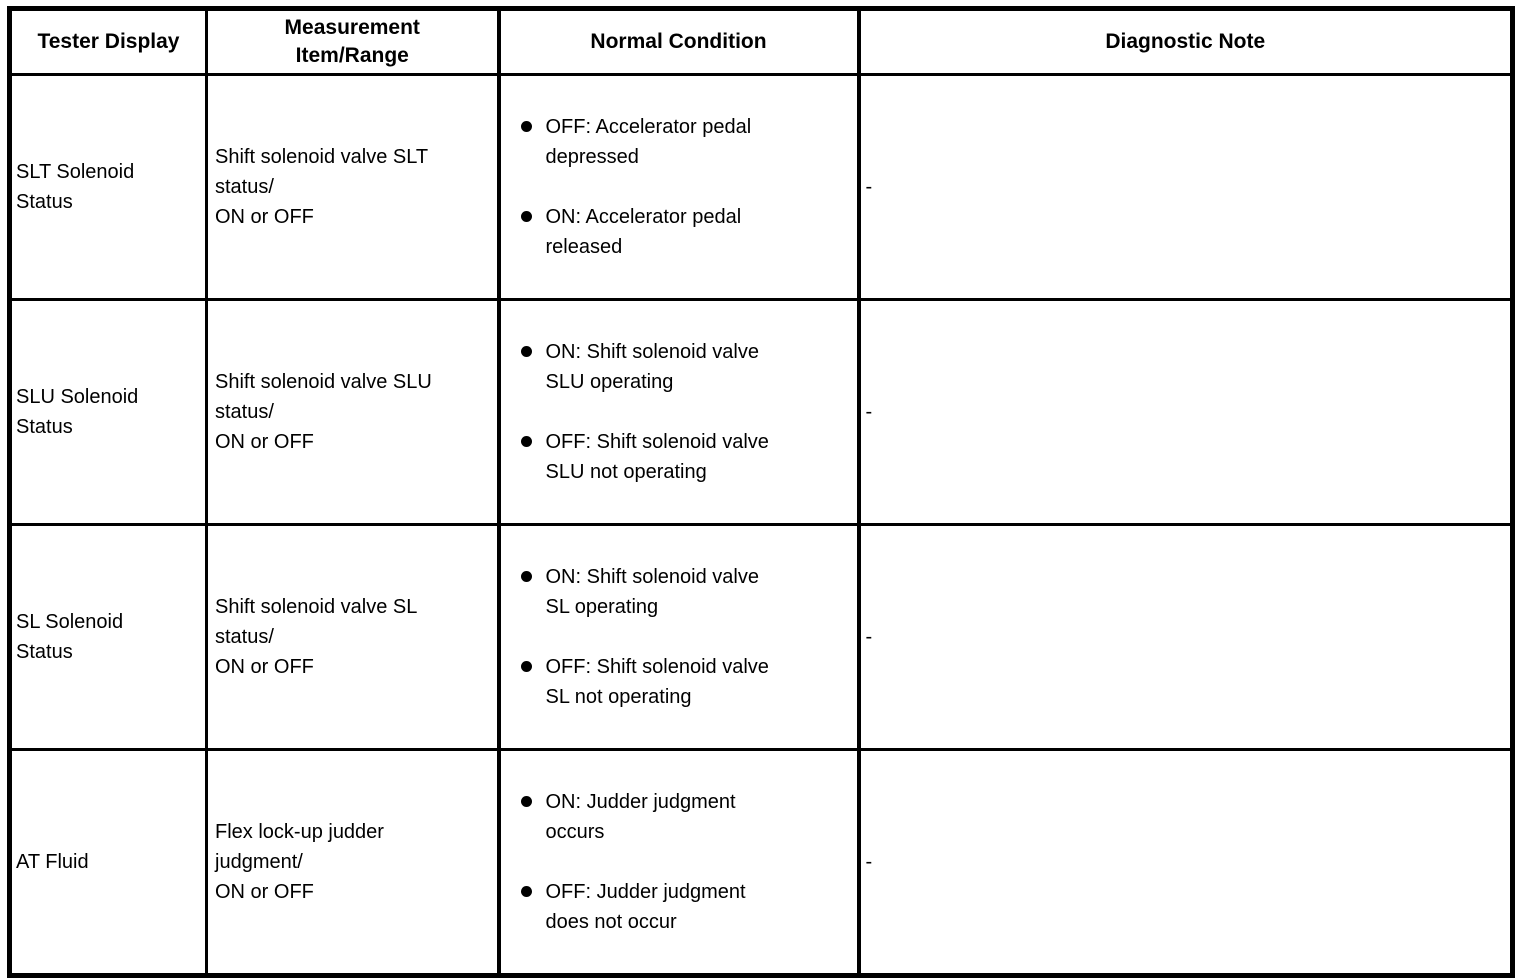 The image size is (1520, 978). What do you see at coordinates (108, 41) in the screenshot?
I see `column-header-tester-display: Tester Display` at bounding box center [108, 41].